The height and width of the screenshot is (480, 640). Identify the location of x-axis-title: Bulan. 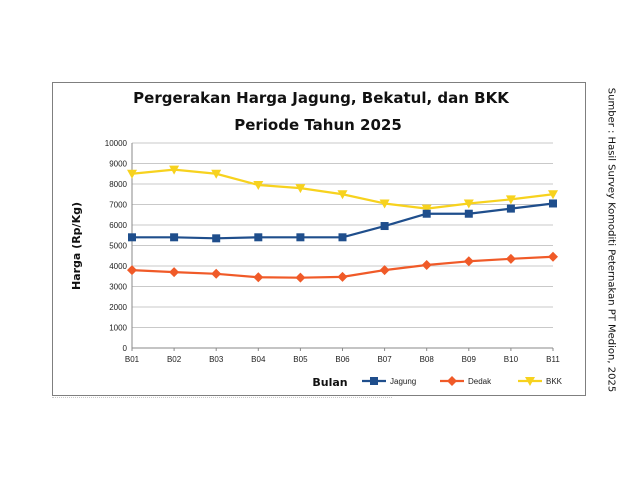
(329, 382).